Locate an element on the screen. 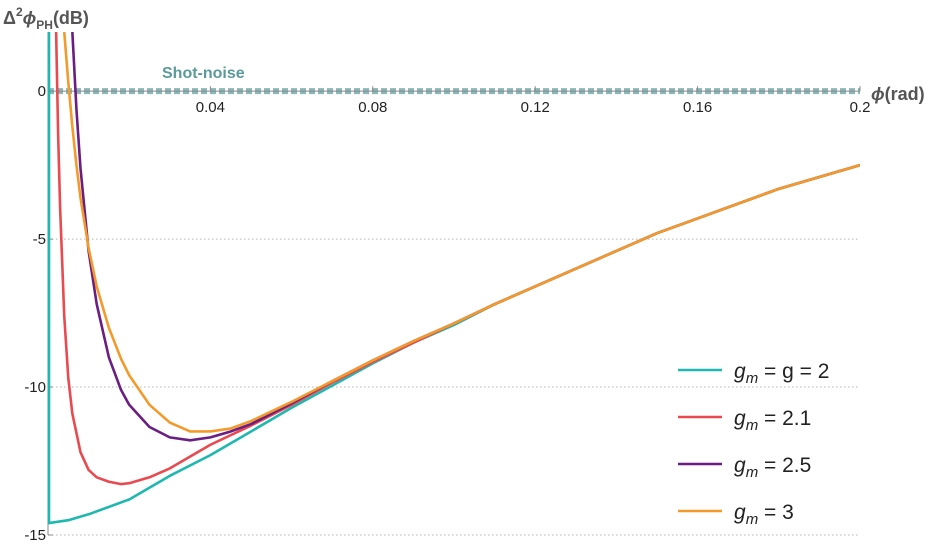 The image size is (934, 546). legend-label: gm = 2.1 is located at coordinates (772, 420).